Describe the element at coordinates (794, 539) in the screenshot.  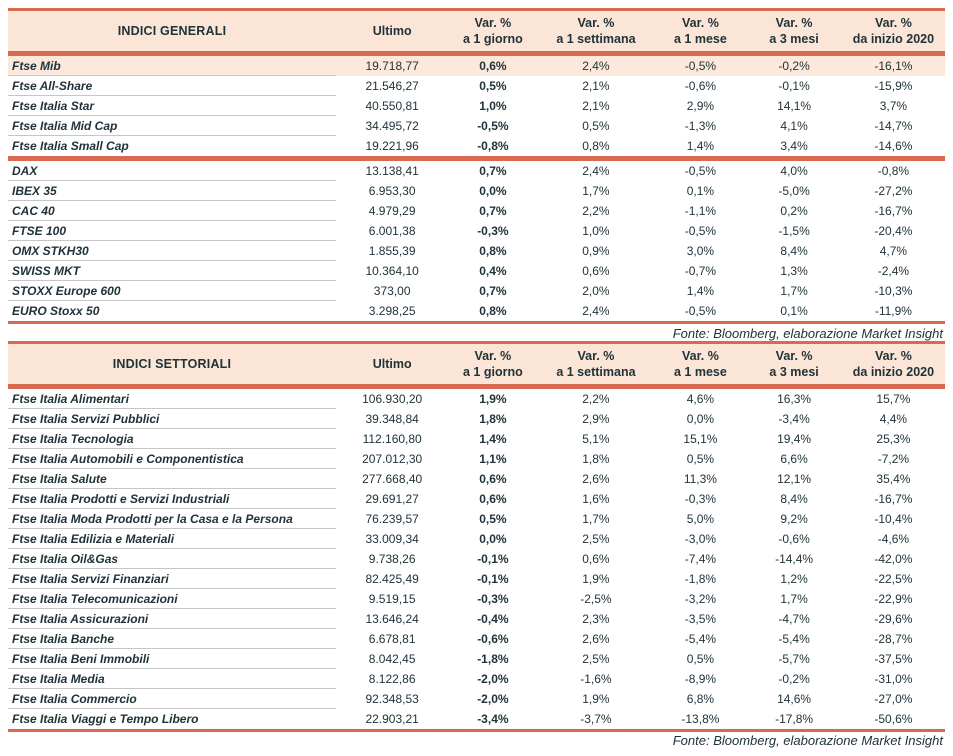
I see `var-3m-cell: -0,6%` at that location.